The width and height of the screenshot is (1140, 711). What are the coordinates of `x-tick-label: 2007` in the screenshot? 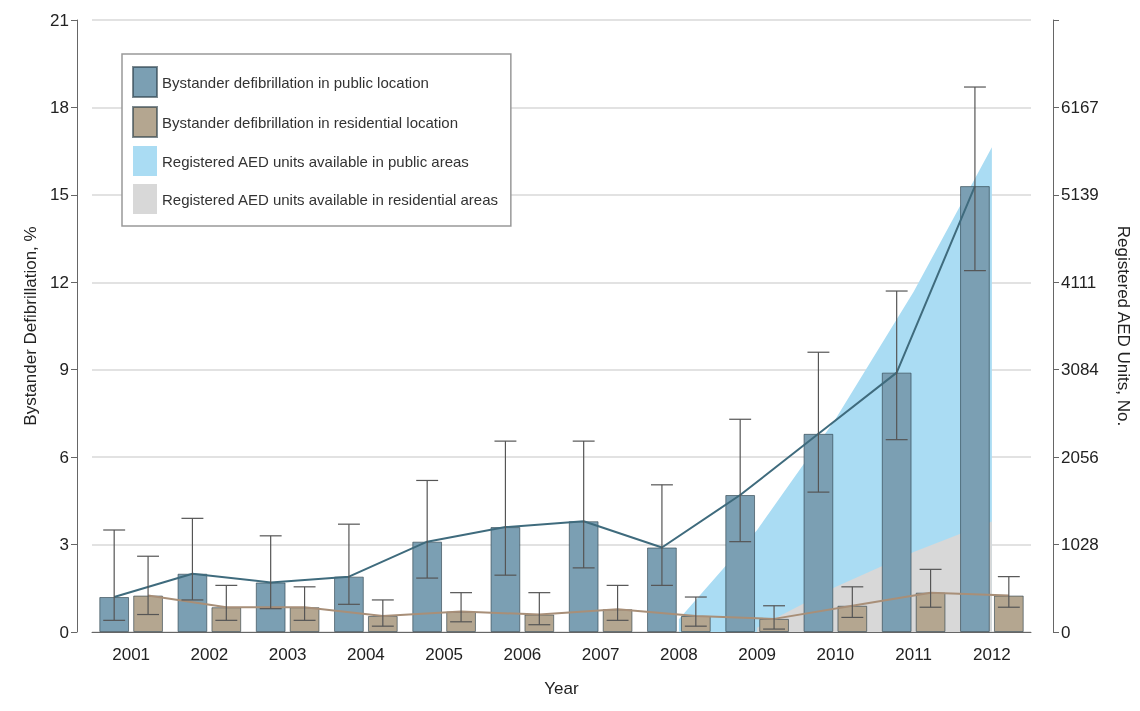 It's located at (600, 654).